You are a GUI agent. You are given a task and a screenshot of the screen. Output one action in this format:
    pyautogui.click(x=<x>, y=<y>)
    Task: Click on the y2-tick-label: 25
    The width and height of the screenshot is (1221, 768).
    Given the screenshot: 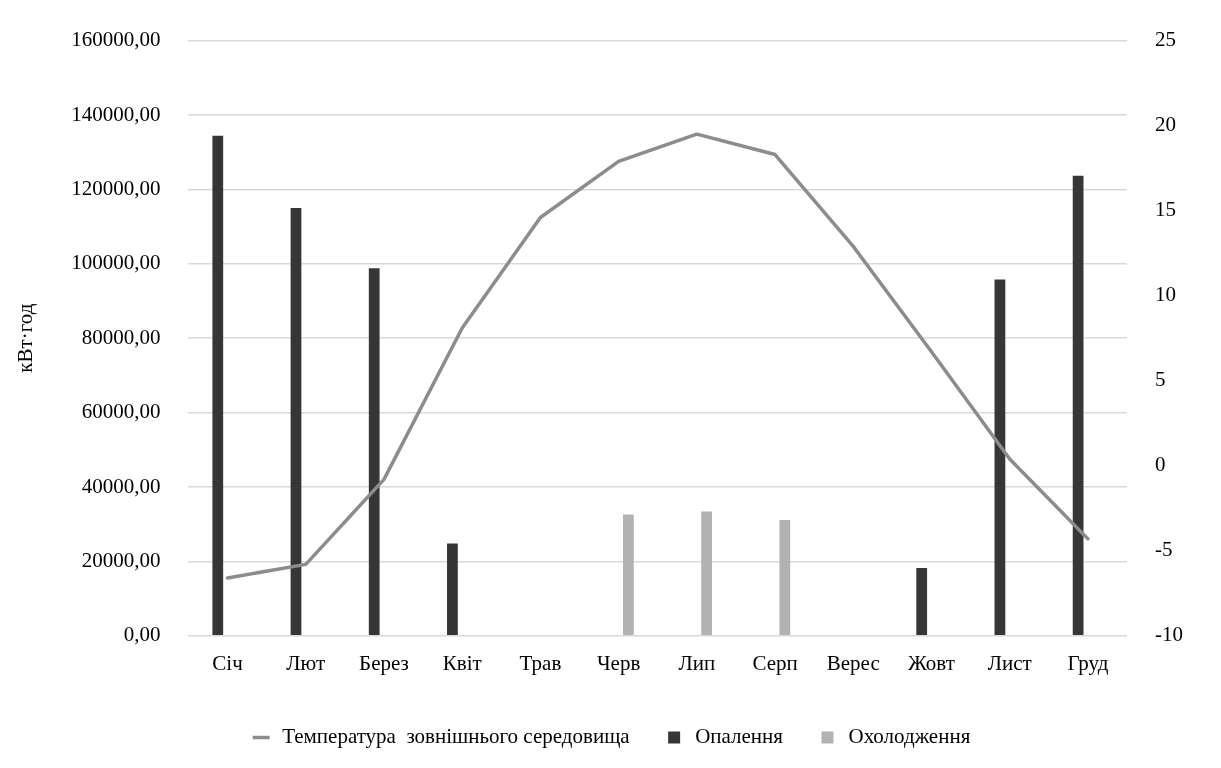 What is the action you would take?
    pyautogui.click(x=1166, y=39)
    